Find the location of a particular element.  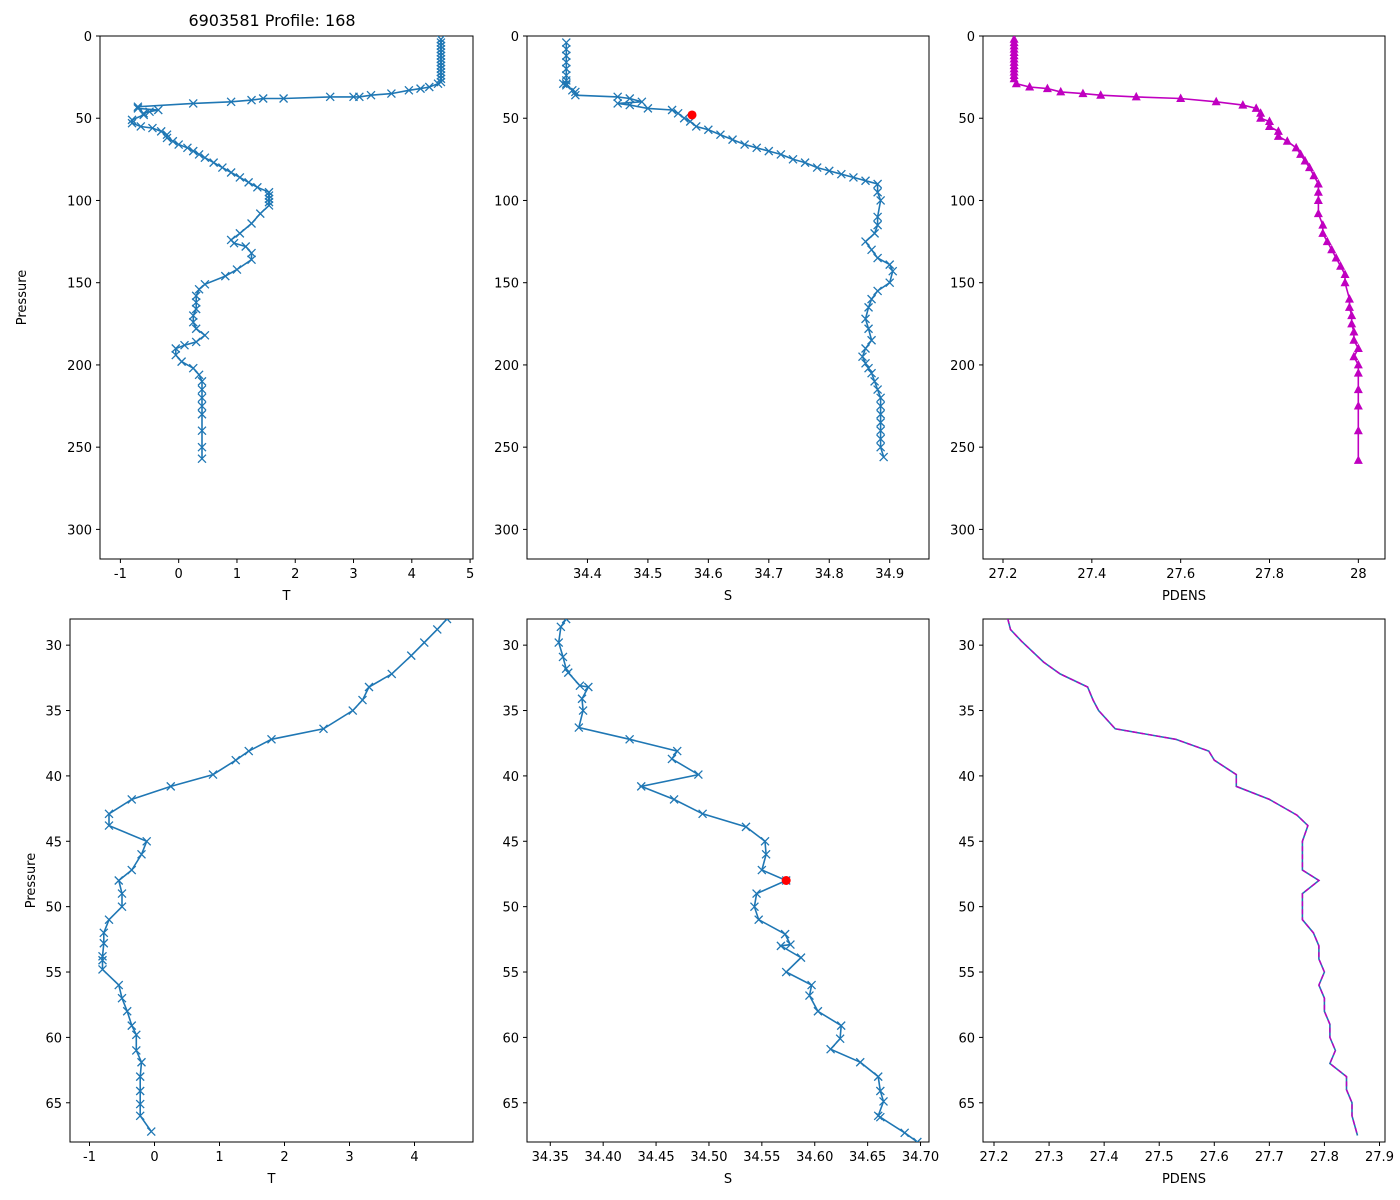

y-tick-label: 100 is located at coordinates (962, 201).